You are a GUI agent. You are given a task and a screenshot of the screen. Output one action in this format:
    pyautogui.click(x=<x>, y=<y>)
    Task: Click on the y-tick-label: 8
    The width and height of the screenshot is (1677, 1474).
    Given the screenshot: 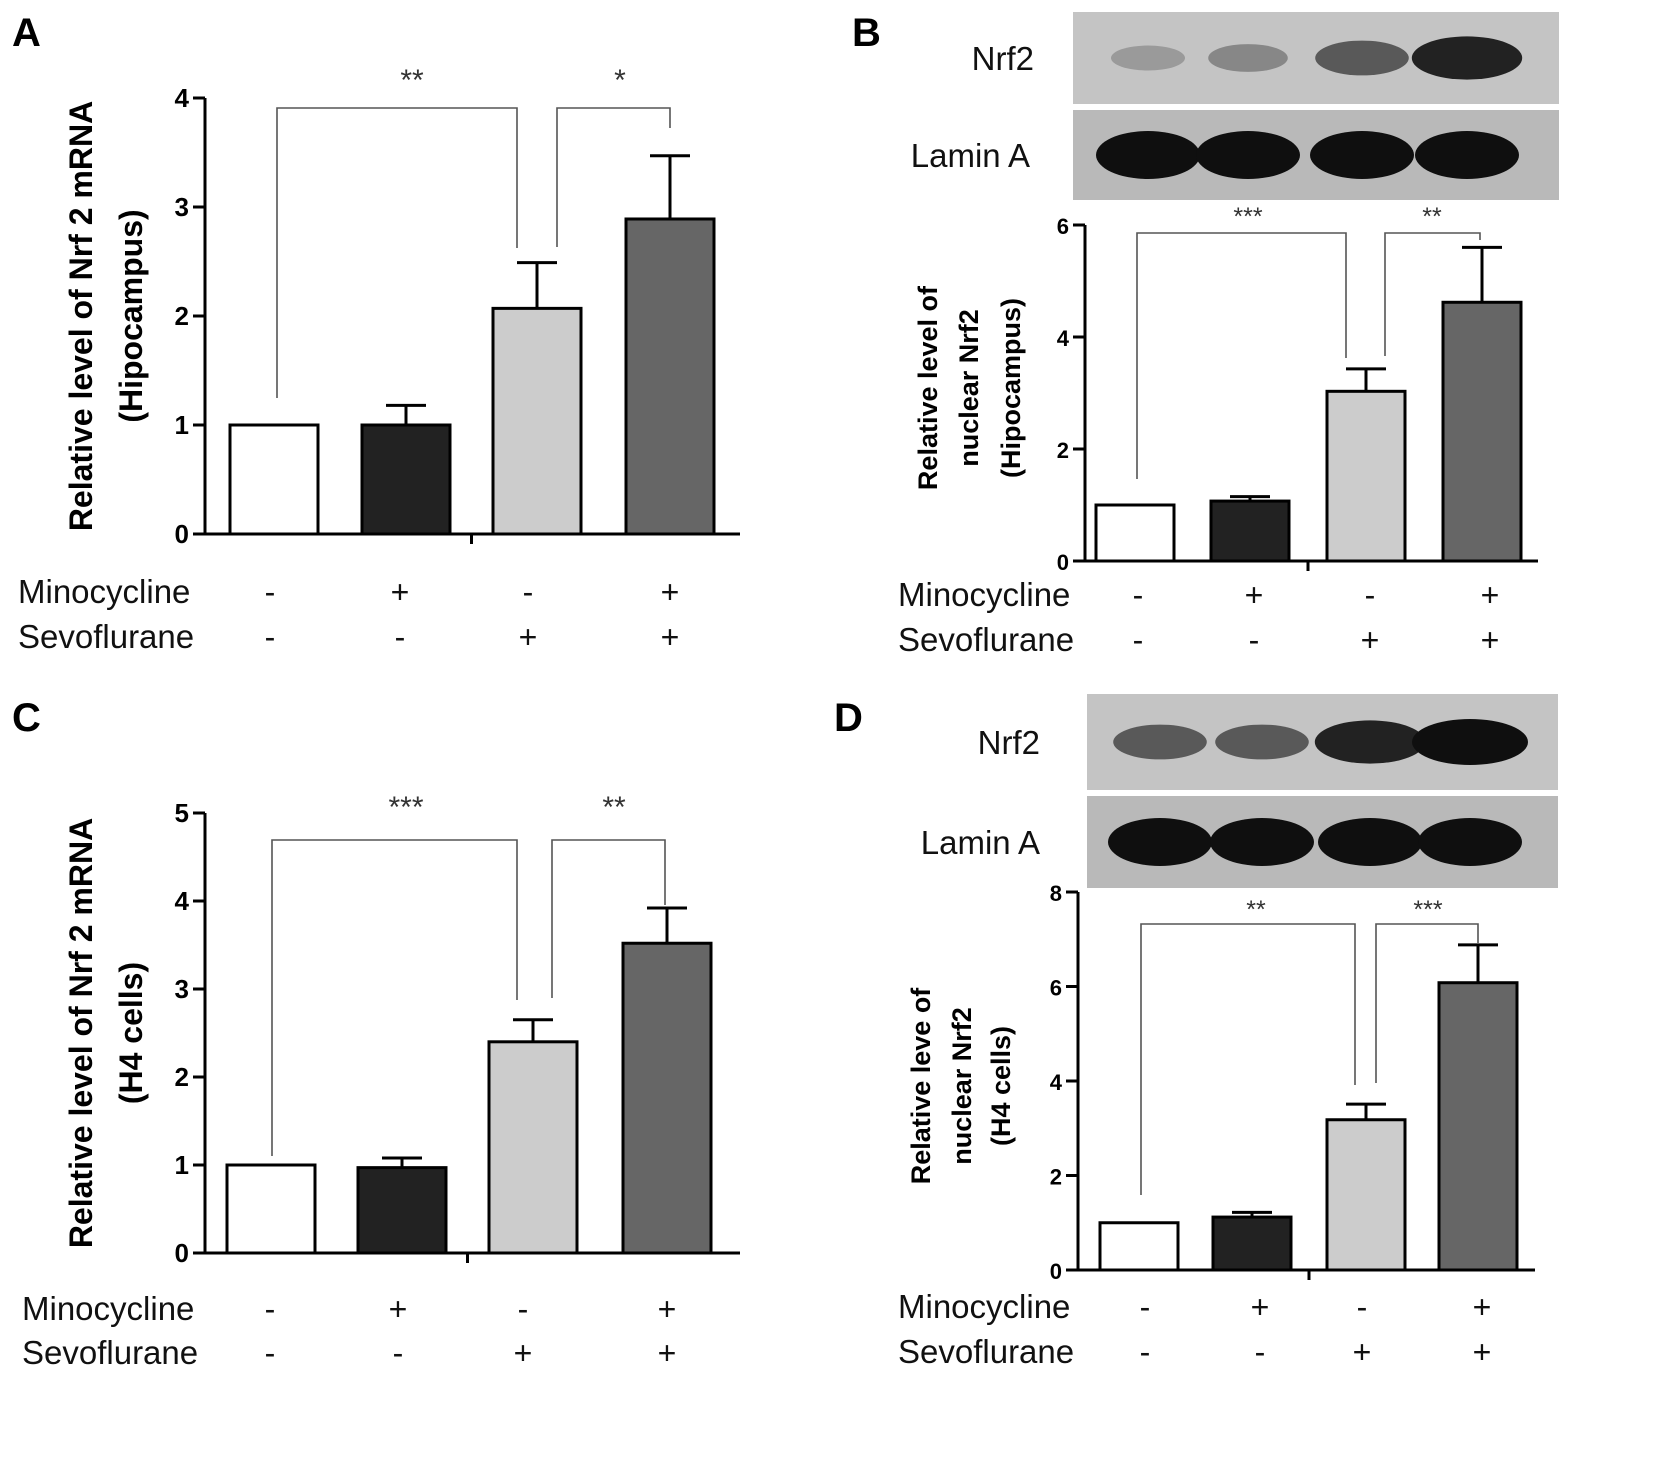 What is the action you would take?
    pyautogui.click(x=1056, y=893)
    